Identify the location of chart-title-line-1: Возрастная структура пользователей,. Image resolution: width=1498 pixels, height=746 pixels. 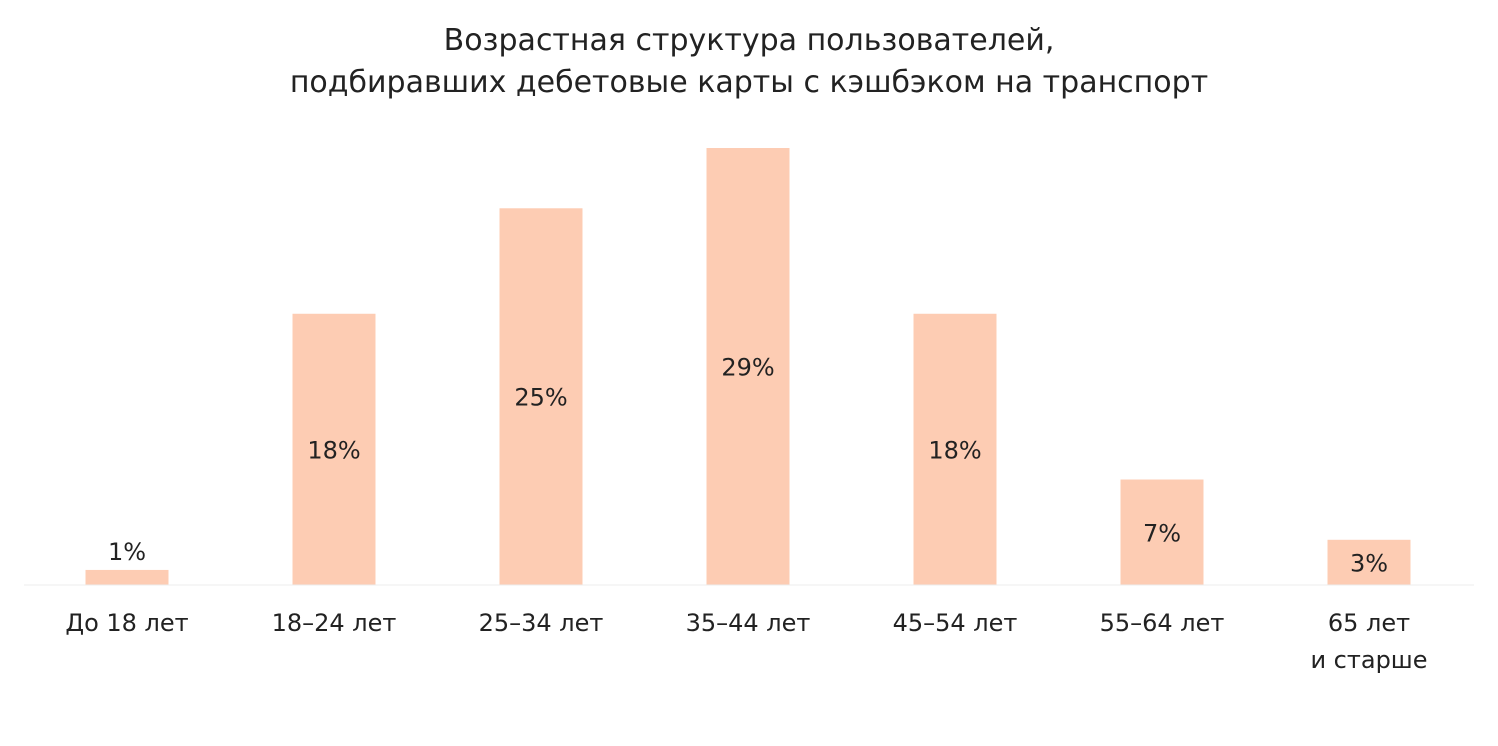
(749, 40).